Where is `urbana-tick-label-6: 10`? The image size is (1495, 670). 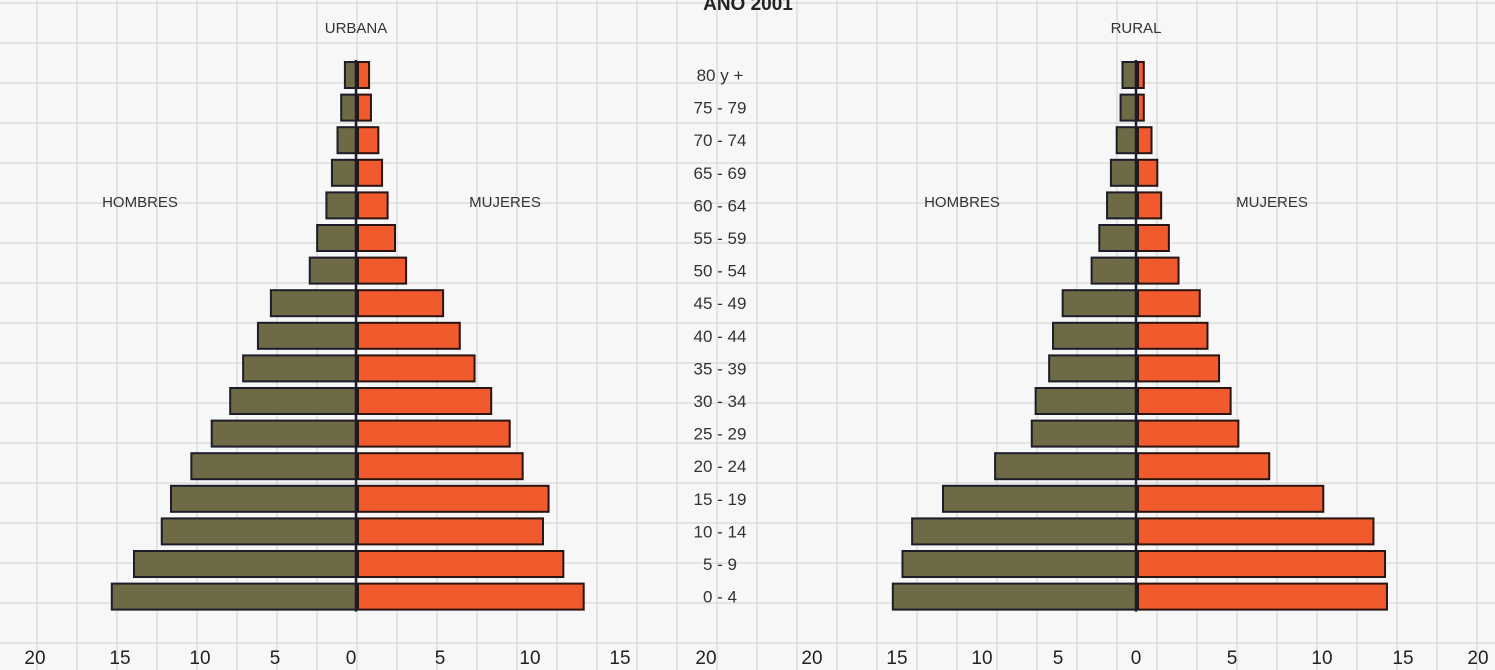 urbana-tick-label-6: 10 is located at coordinates (529, 658).